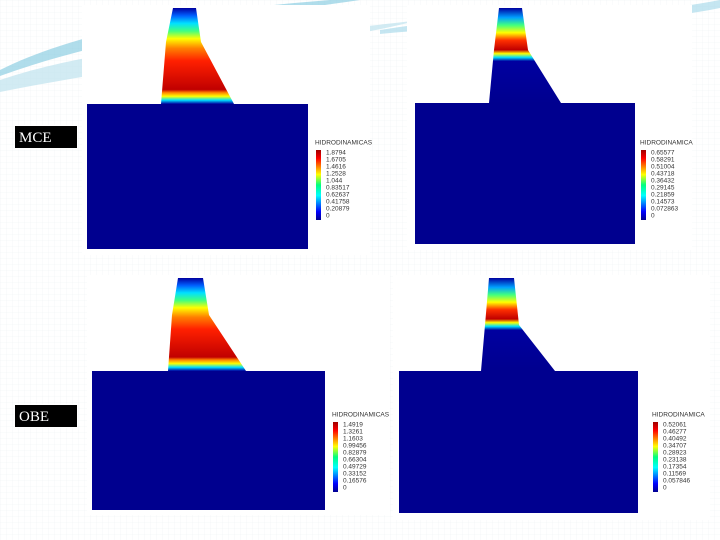 This screenshot has height=540, width=720. What do you see at coordinates (353, 439) in the screenshot?
I see `colorbar-label: 1.1603` at bounding box center [353, 439].